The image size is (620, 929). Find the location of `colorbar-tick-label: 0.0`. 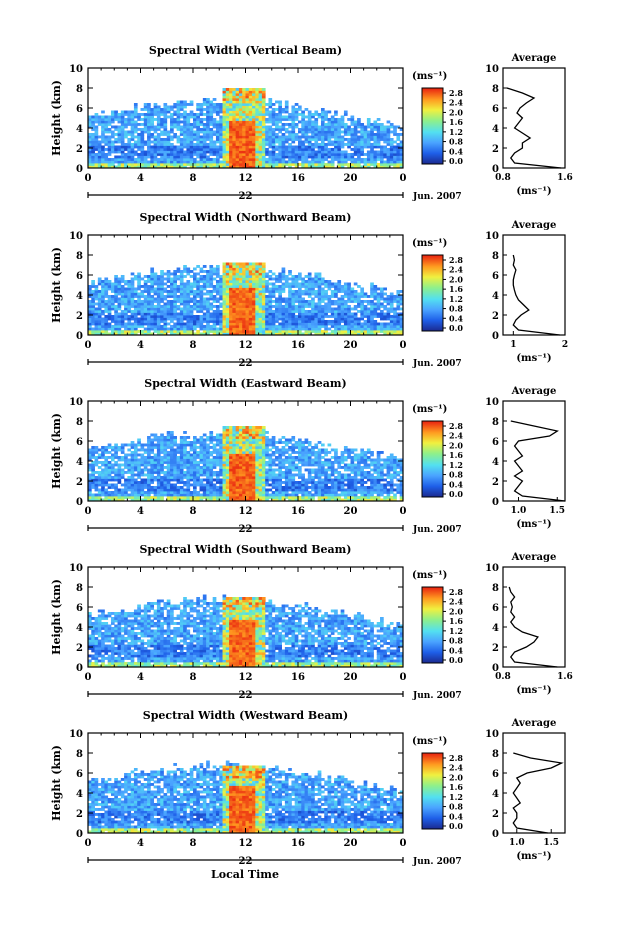

colorbar-tick-label: 0.0 is located at coordinates (456, 328).